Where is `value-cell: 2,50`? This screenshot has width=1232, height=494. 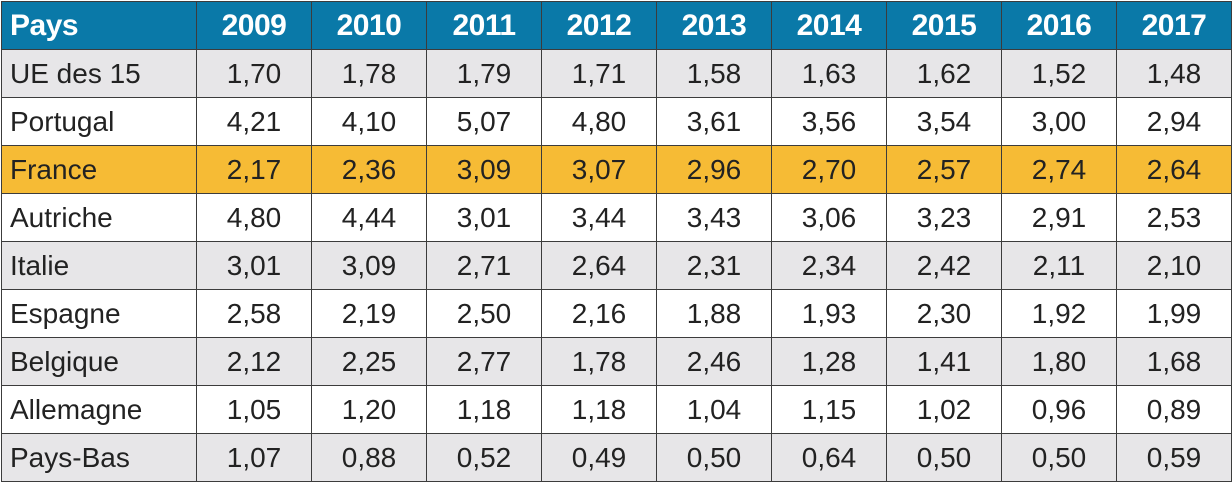
value-cell: 2,50 is located at coordinates (484, 313).